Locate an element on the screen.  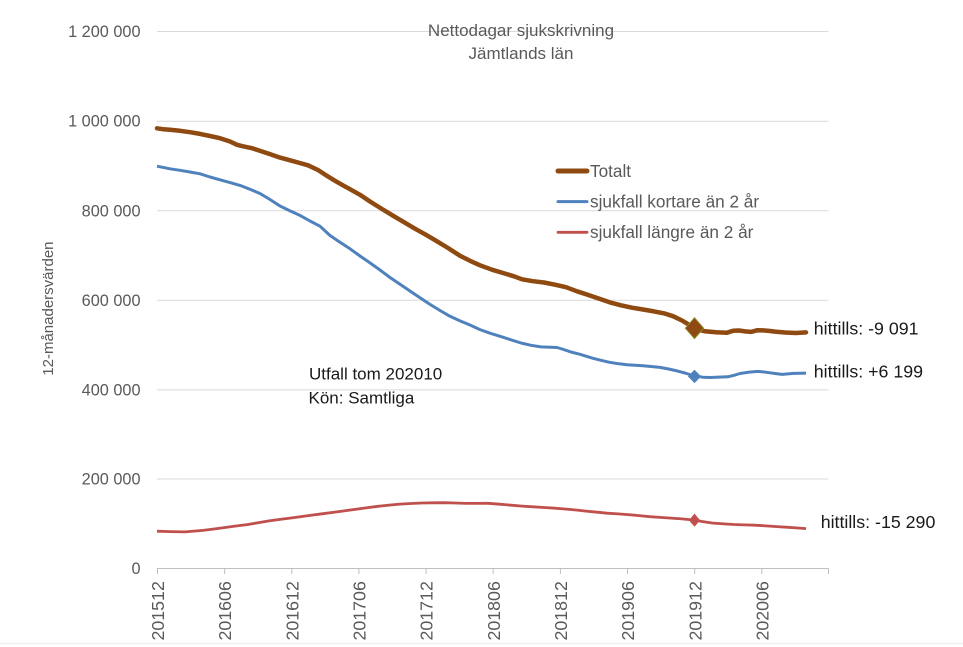
svg-text: sjukfall längre än 2 år is located at coordinates (672, 232).